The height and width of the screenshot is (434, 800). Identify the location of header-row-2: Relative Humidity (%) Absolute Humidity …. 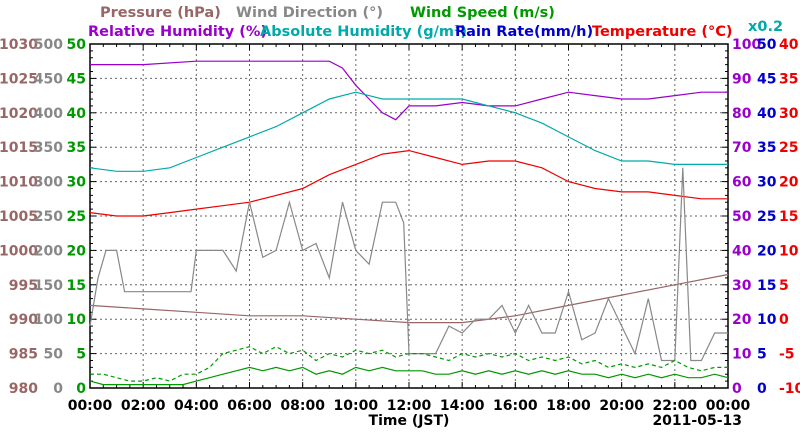
(435, 29).